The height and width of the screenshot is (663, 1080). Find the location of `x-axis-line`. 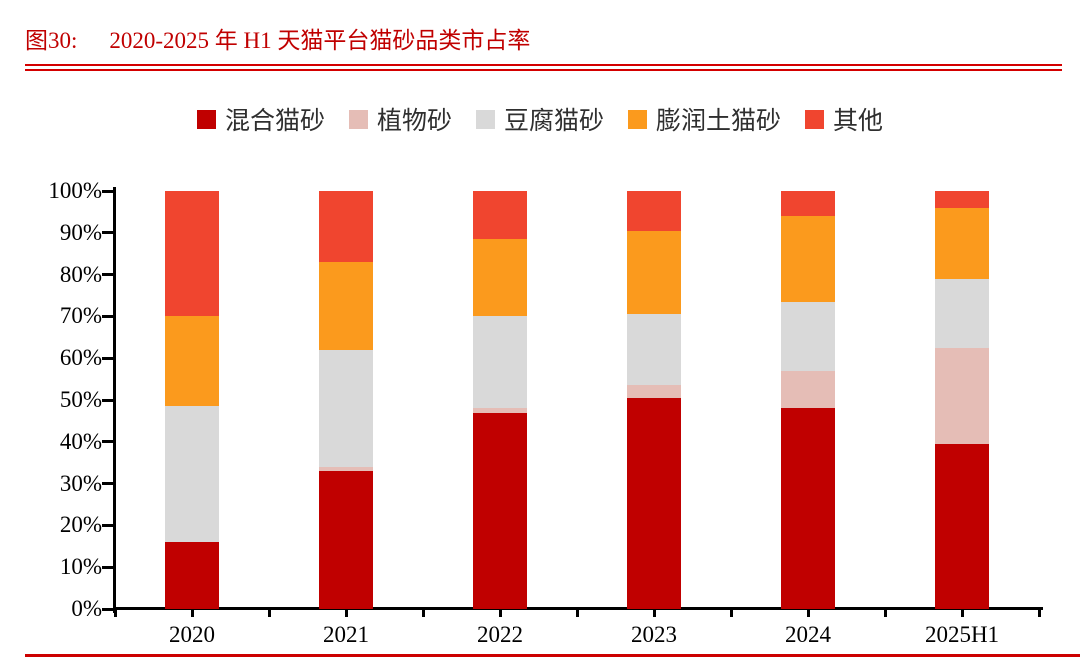

x-axis-line is located at coordinates (578, 608).